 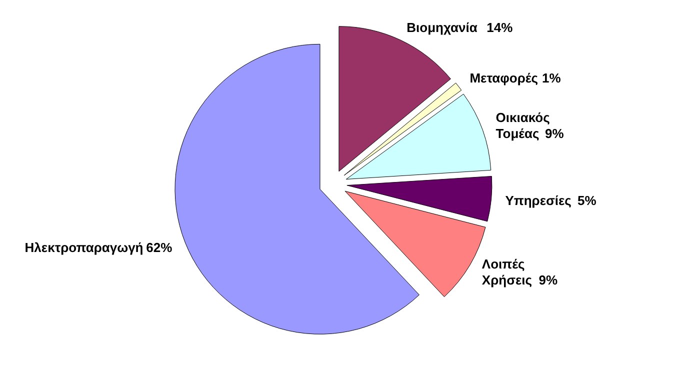 I want to click on data-label: 62%, so click(x=159, y=248).